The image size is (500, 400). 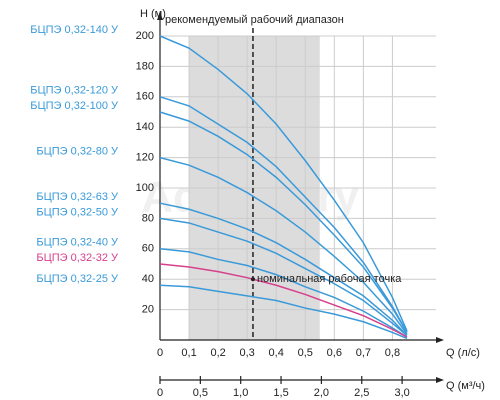 I want to click on x-tick-label: 0, so click(x=160, y=353).